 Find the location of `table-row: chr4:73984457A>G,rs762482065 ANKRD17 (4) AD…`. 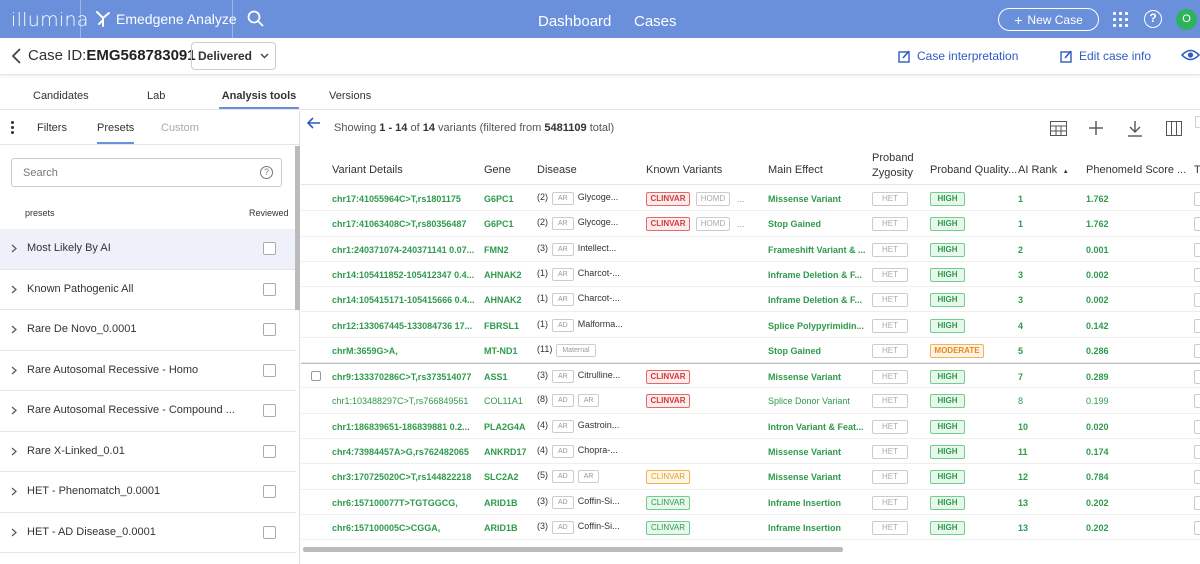

table-row: chr4:73984457A>G,rs762482065 ANKRD17 (4) AD… is located at coordinates (750, 452).